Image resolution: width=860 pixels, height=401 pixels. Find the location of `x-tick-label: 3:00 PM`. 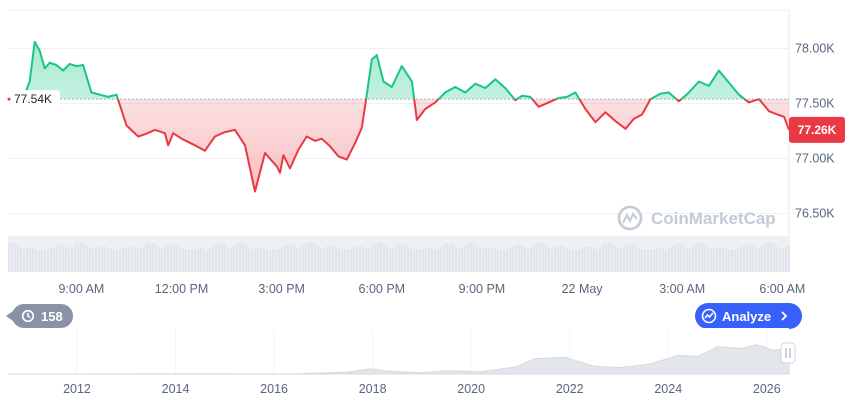

x-tick-label: 3:00 PM is located at coordinates (281, 289).